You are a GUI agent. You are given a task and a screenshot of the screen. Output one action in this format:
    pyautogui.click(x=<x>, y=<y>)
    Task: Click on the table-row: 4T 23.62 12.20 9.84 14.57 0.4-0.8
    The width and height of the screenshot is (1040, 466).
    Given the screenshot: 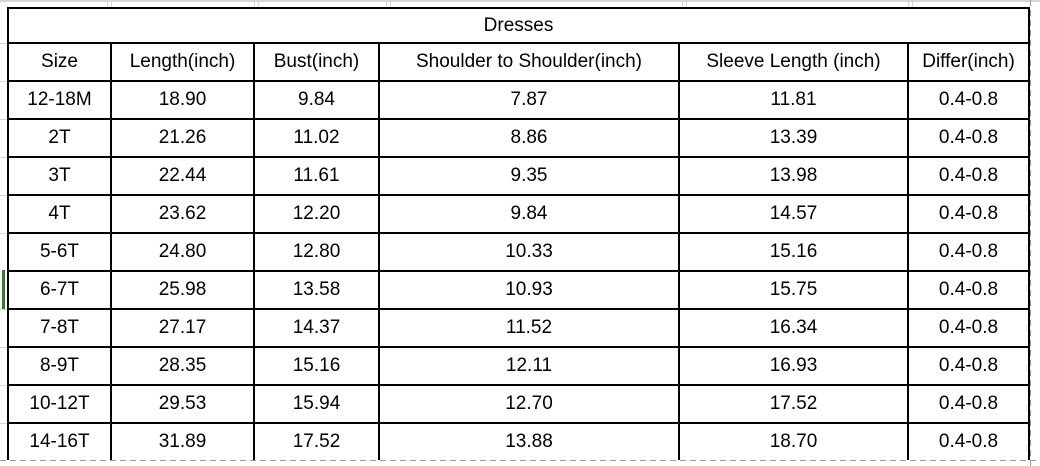 What is the action you would take?
    pyautogui.click(x=518, y=214)
    